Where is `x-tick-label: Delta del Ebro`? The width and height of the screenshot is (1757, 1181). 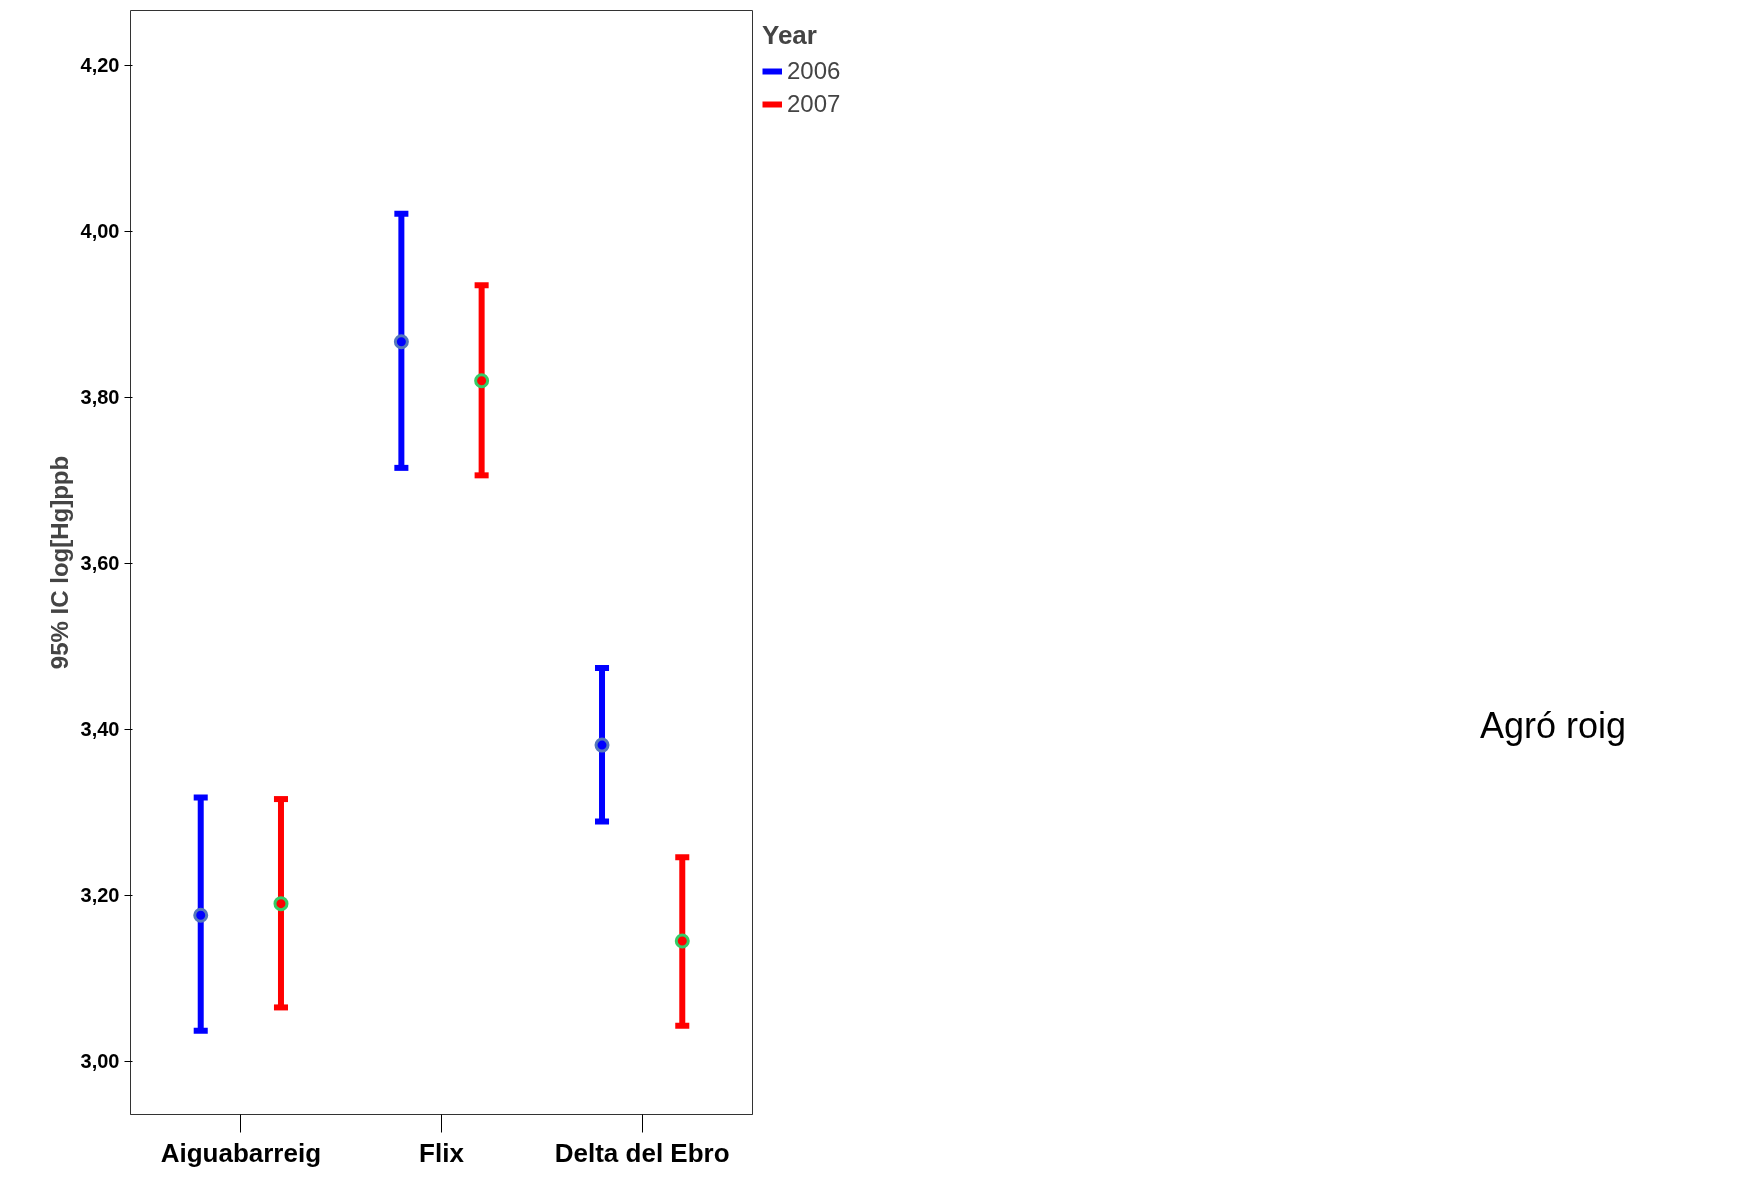 x-tick-label: Delta del Ebro is located at coordinates (642, 1152).